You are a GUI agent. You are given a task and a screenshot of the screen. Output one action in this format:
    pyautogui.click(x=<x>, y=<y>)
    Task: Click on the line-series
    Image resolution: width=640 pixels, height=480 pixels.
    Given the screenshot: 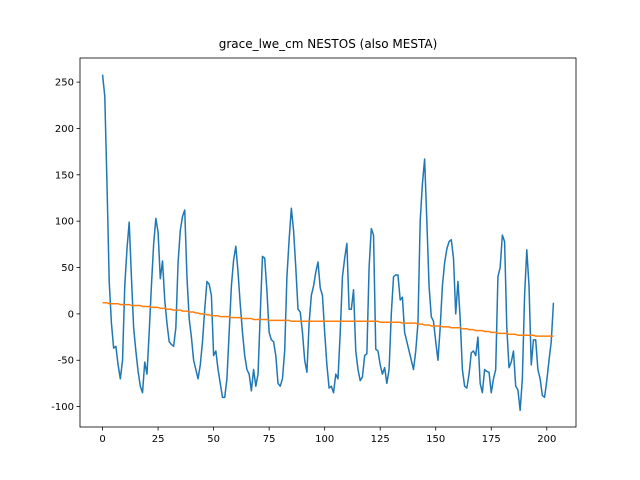 What is the action you would take?
    pyautogui.click(x=328, y=319)
    